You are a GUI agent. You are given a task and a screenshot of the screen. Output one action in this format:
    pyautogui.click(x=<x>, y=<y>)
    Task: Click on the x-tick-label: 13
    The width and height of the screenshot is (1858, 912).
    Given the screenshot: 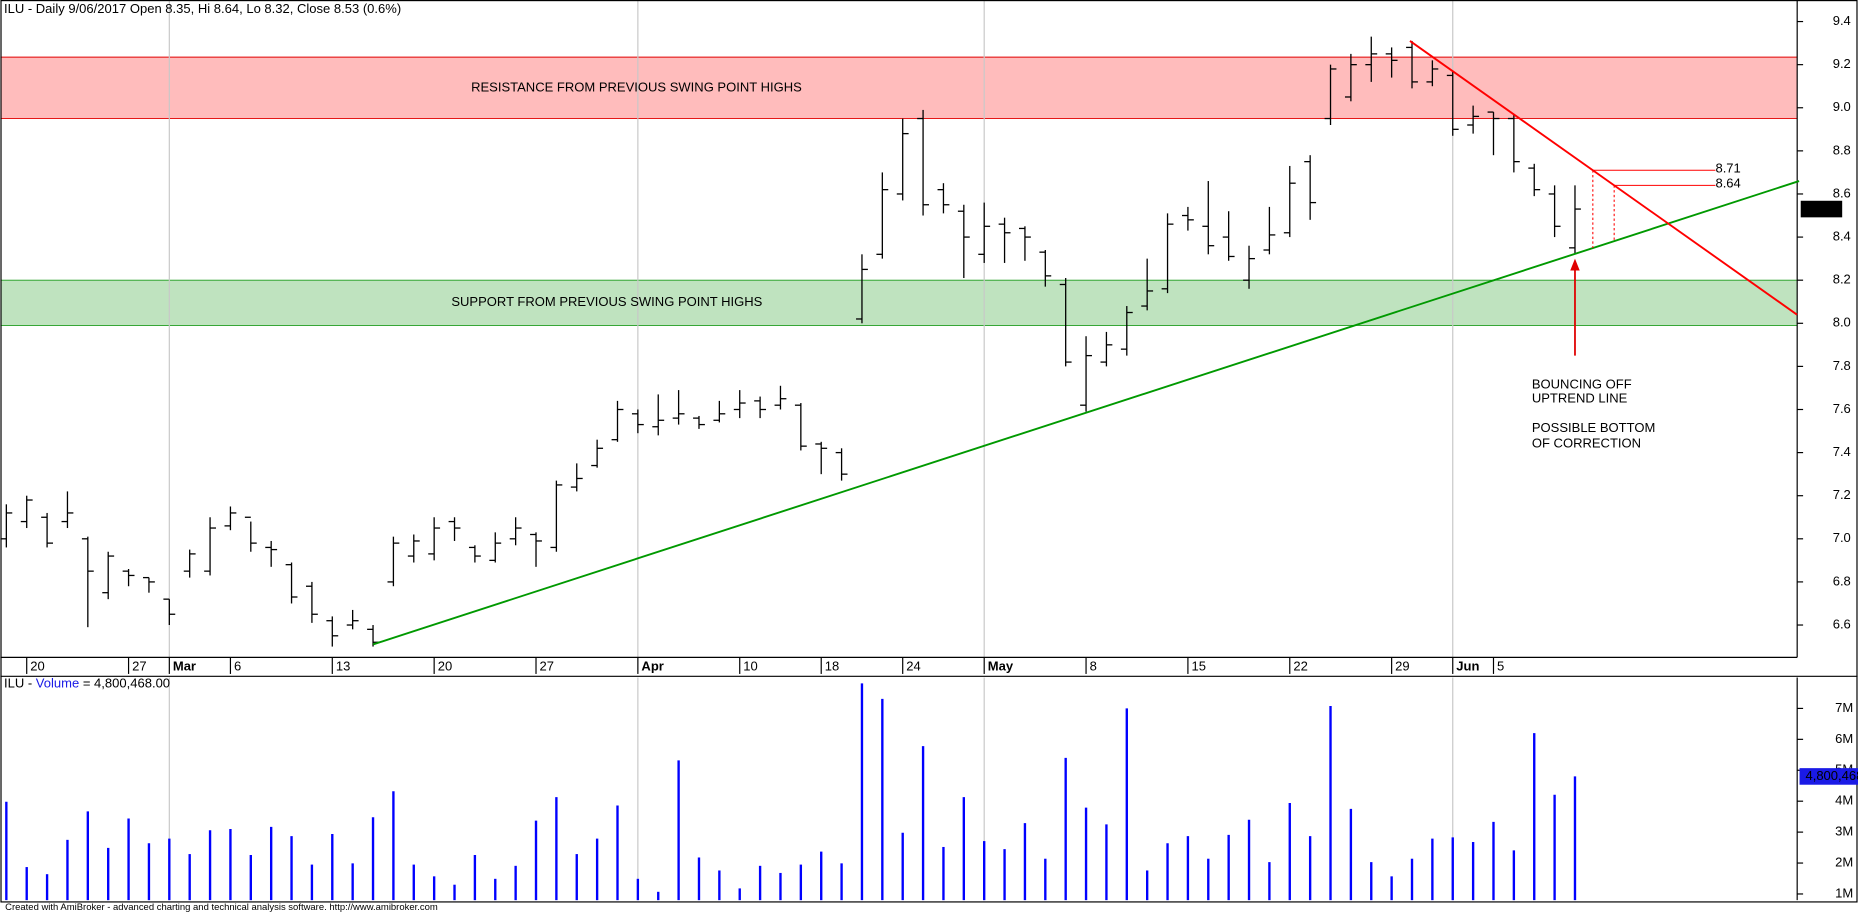 What is the action you would take?
    pyautogui.click(x=343, y=665)
    